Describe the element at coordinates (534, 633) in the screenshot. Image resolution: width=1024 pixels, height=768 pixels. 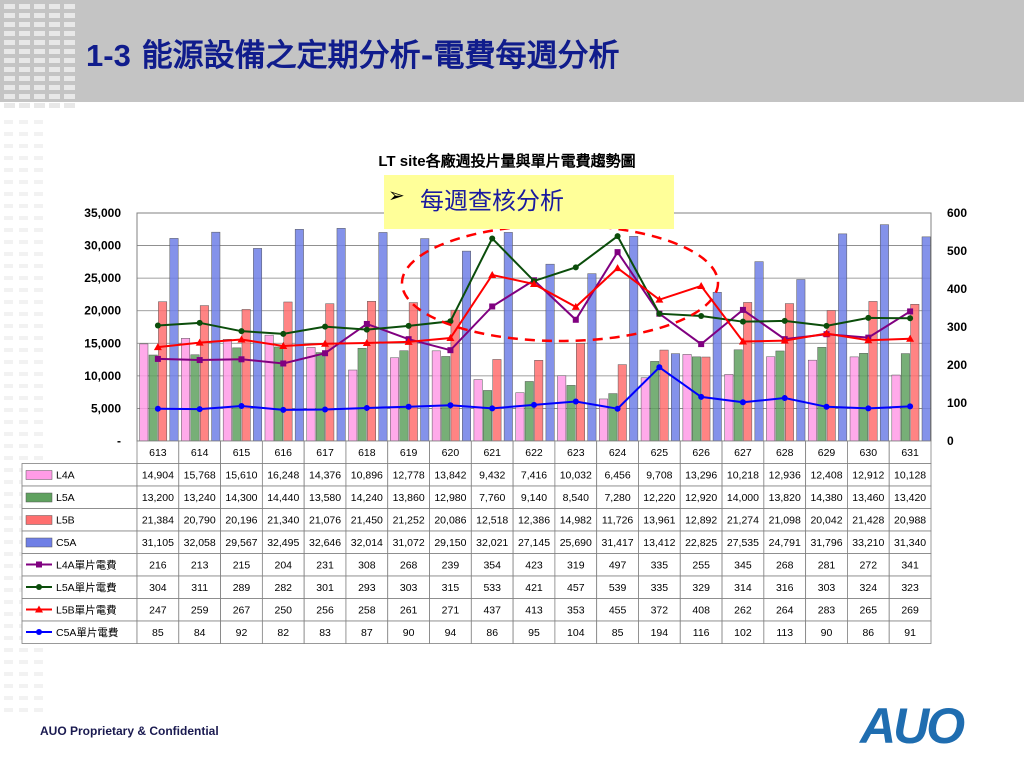
I see `table-value: 95` at that location.